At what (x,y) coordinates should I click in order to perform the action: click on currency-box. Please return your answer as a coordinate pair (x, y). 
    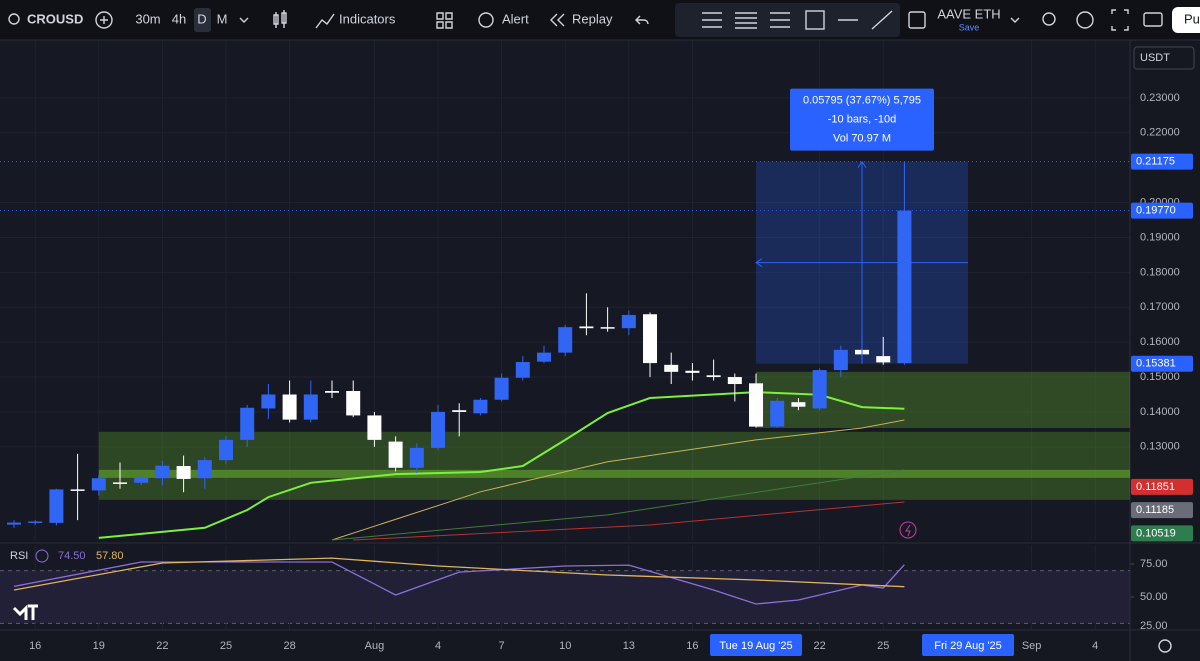
    Looking at the image, I should click on (1164, 58).